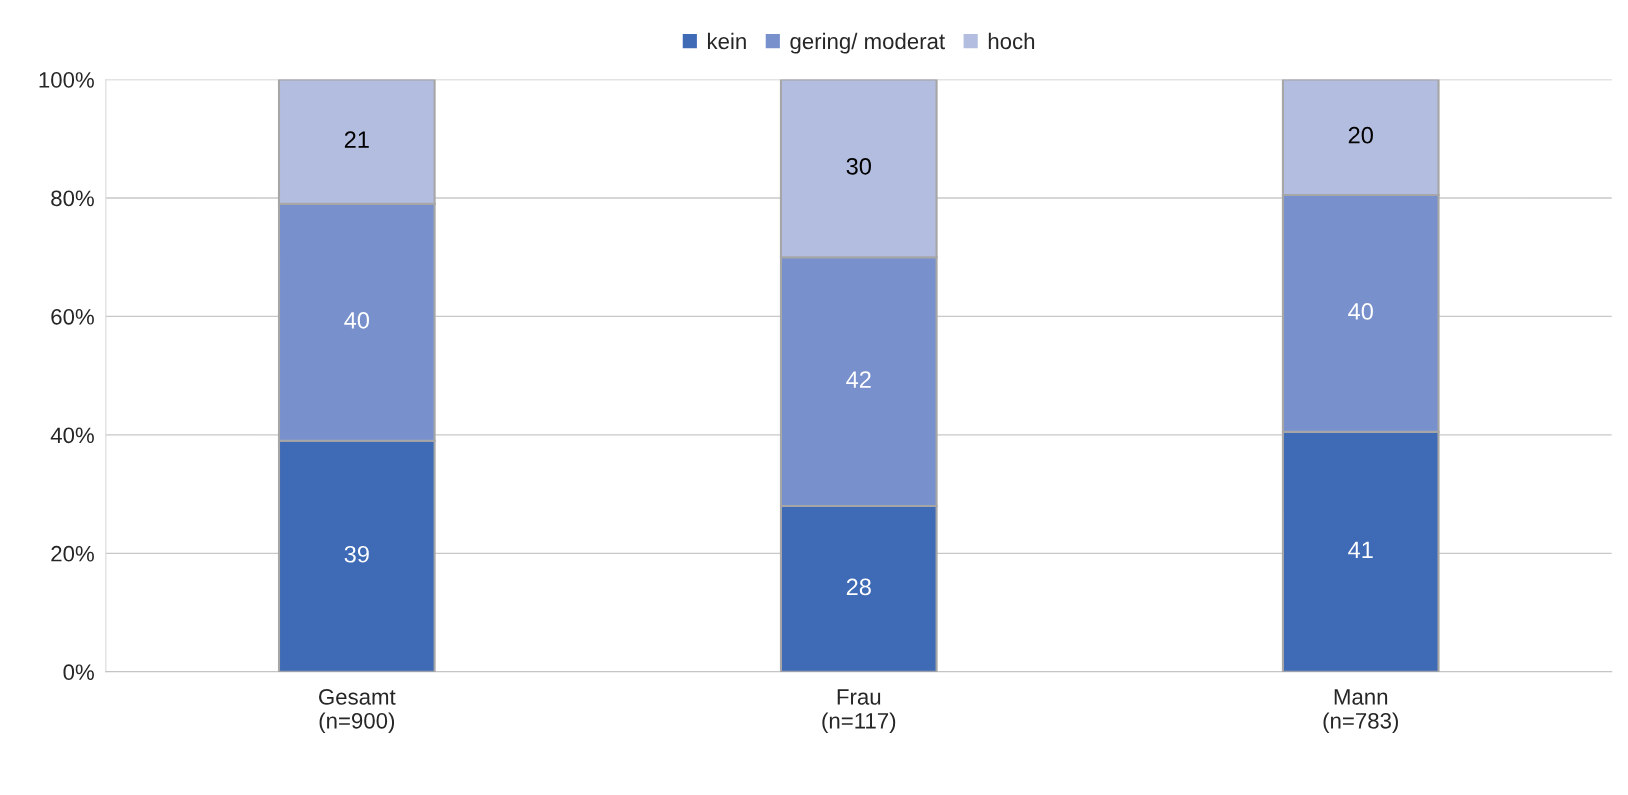  What do you see at coordinates (72, 435) in the screenshot?
I see `y-tick-label: 40%` at bounding box center [72, 435].